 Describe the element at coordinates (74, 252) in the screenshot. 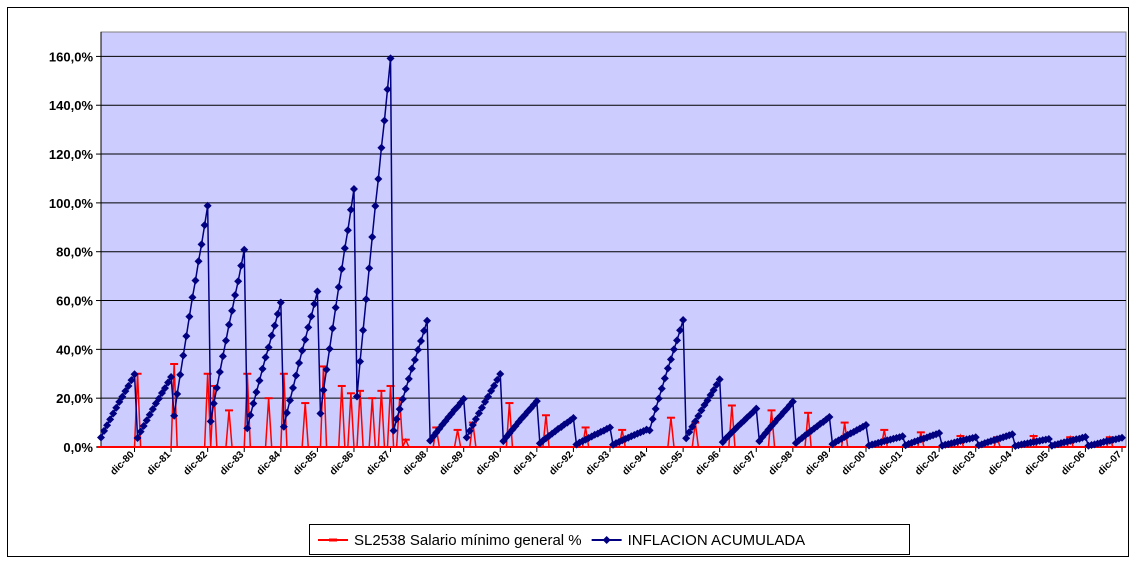

I see `y-tick-label: 80,0%` at that location.